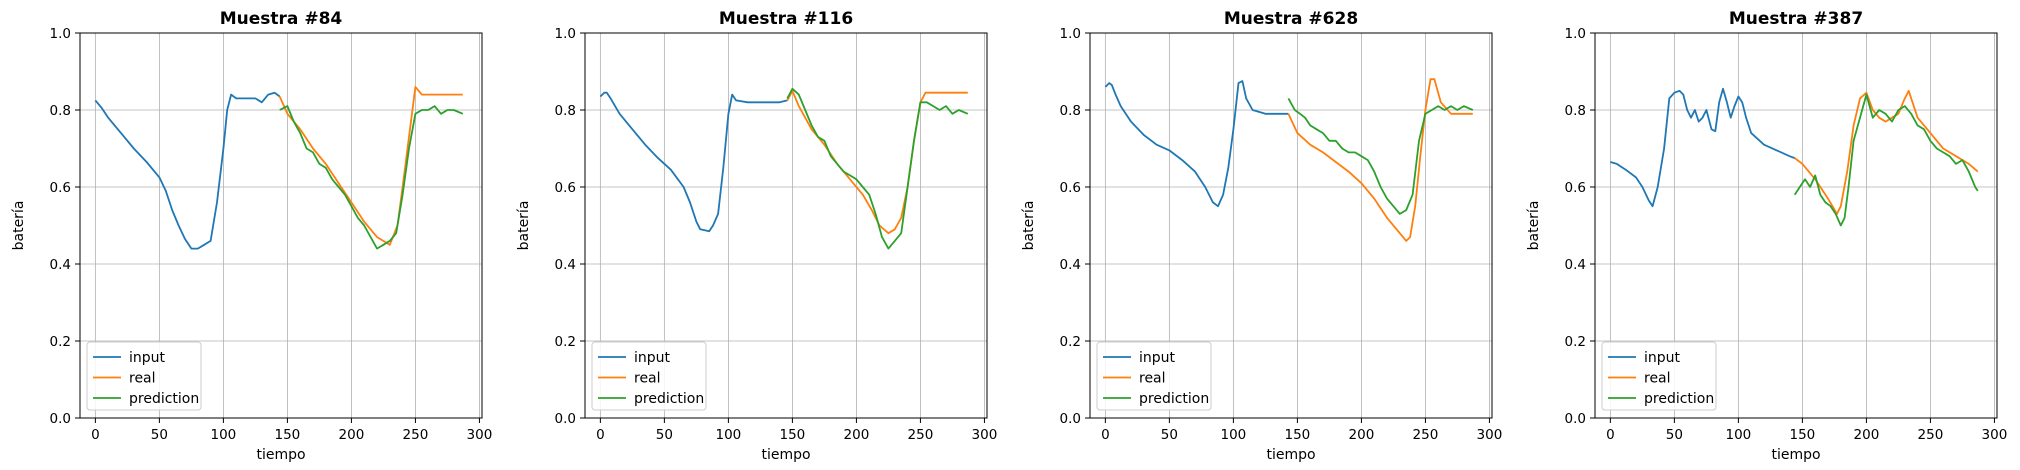  Describe the element at coordinates (1796, 19) in the screenshot. I see `chart-title: Muestra #387` at that location.